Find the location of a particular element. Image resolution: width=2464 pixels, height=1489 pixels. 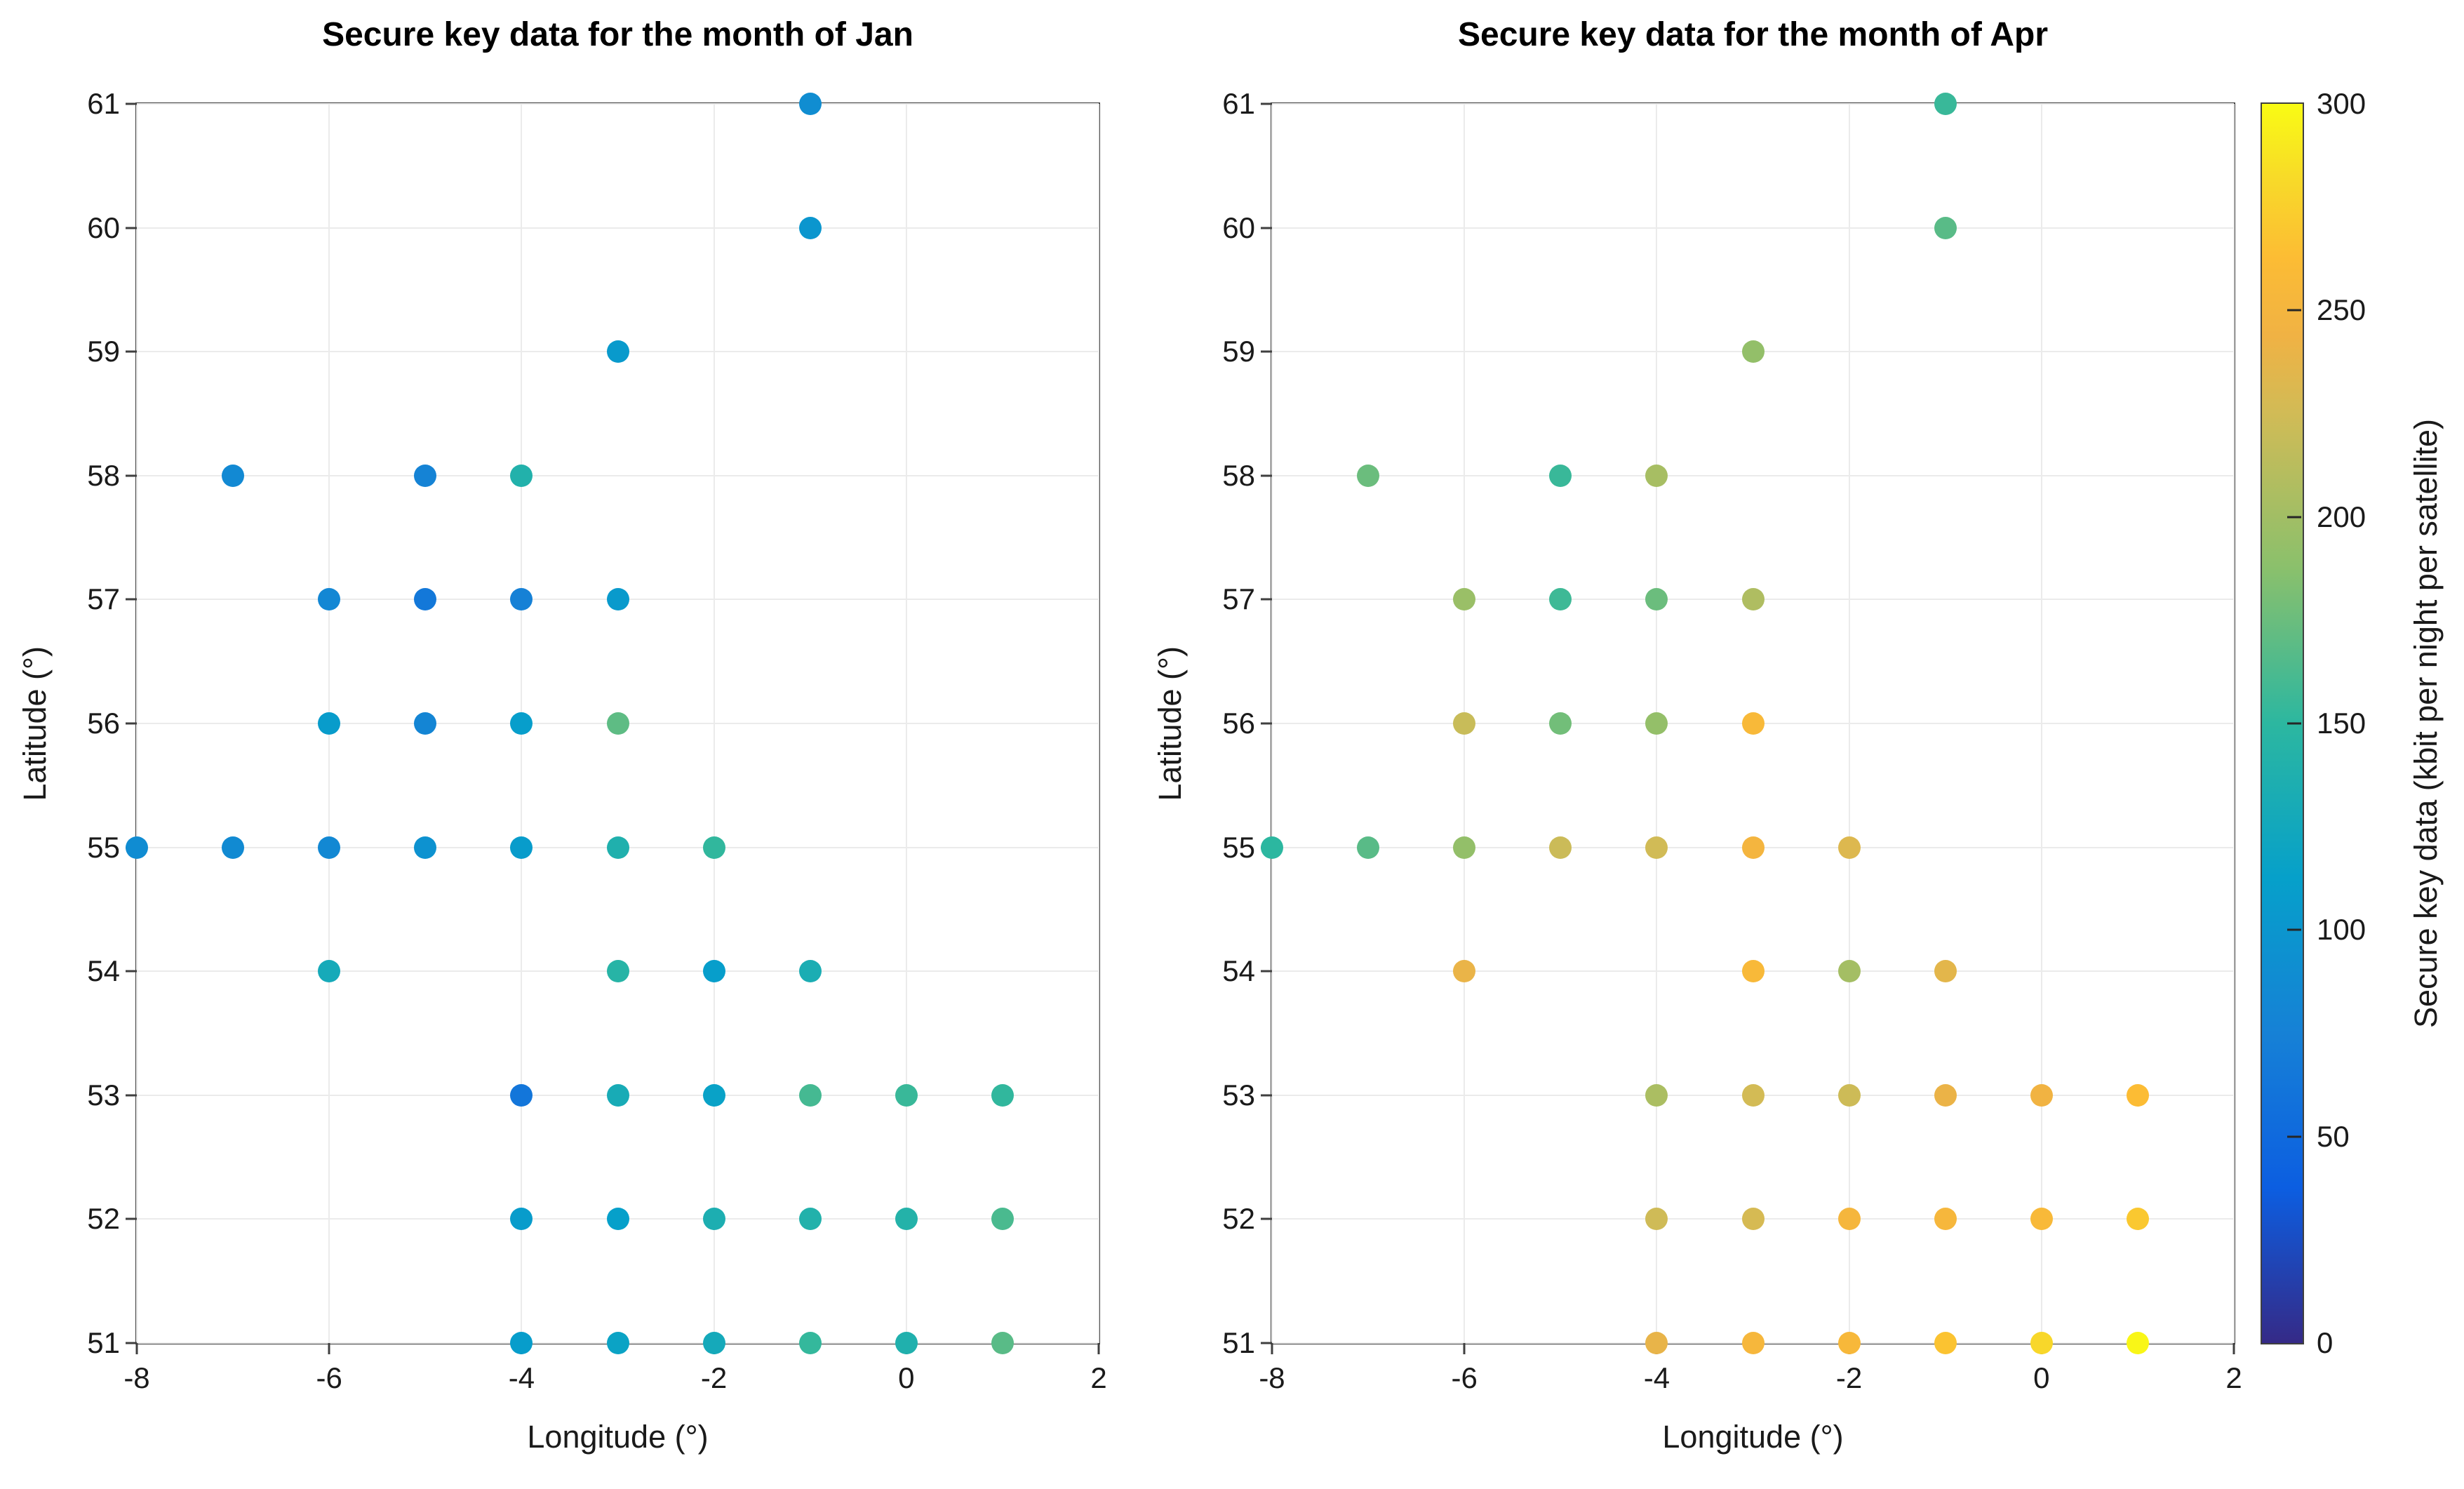

x-tick-label: -6 is located at coordinates (329, 1377).